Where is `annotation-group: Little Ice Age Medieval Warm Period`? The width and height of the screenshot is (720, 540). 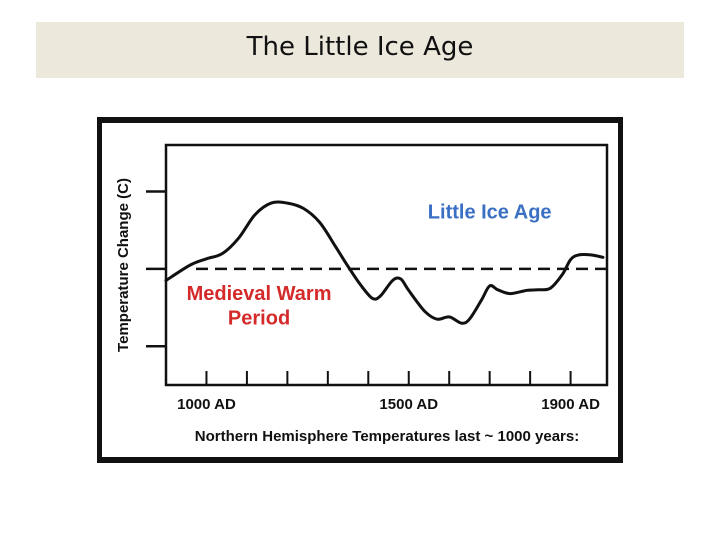
annotation-group: Little Ice Age Medieval Warm Period is located at coordinates (369, 266).